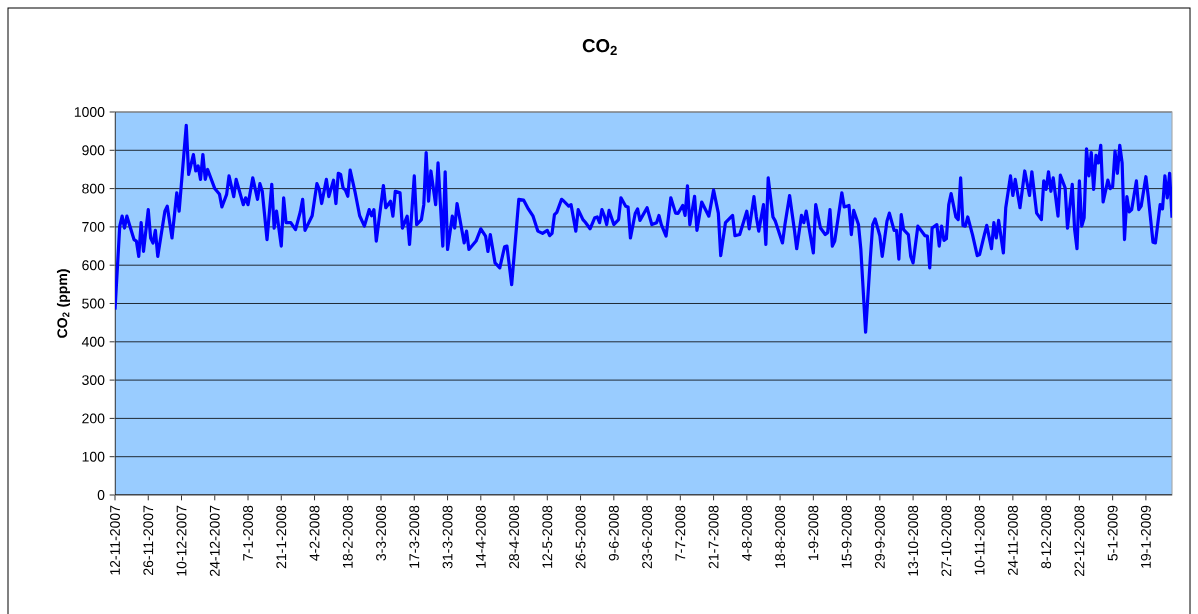 The image size is (1198, 614). Describe the element at coordinates (181, 540) in the screenshot. I see `x-tick-label: 10-12-2007` at that location.